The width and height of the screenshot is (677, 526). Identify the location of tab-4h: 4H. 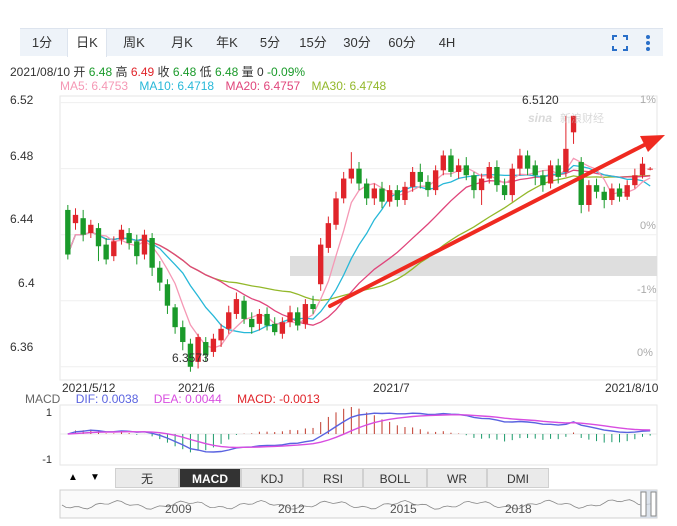
(447, 42).